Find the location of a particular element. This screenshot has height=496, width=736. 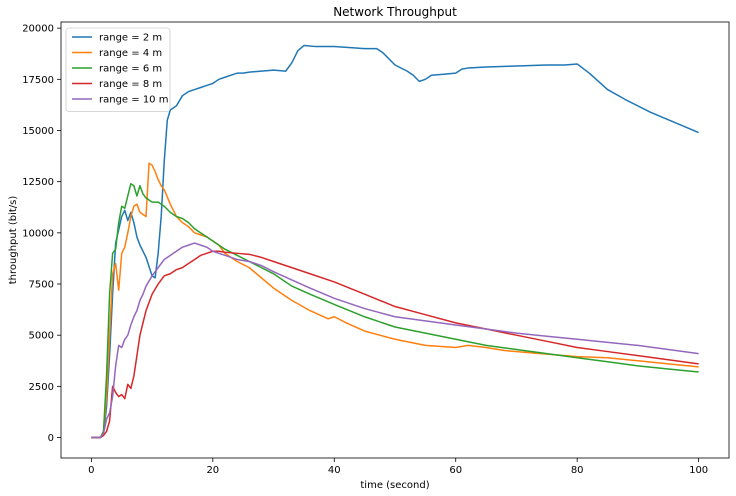

y-tick-label: 0 is located at coordinates (51, 438).